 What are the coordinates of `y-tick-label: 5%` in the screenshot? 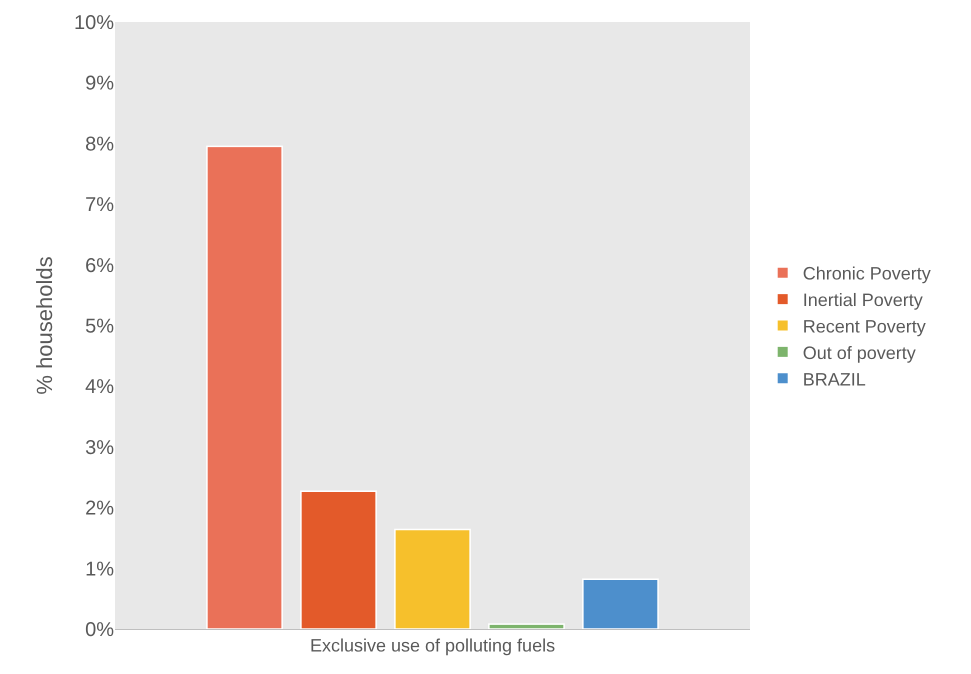 It's located at (99, 327).